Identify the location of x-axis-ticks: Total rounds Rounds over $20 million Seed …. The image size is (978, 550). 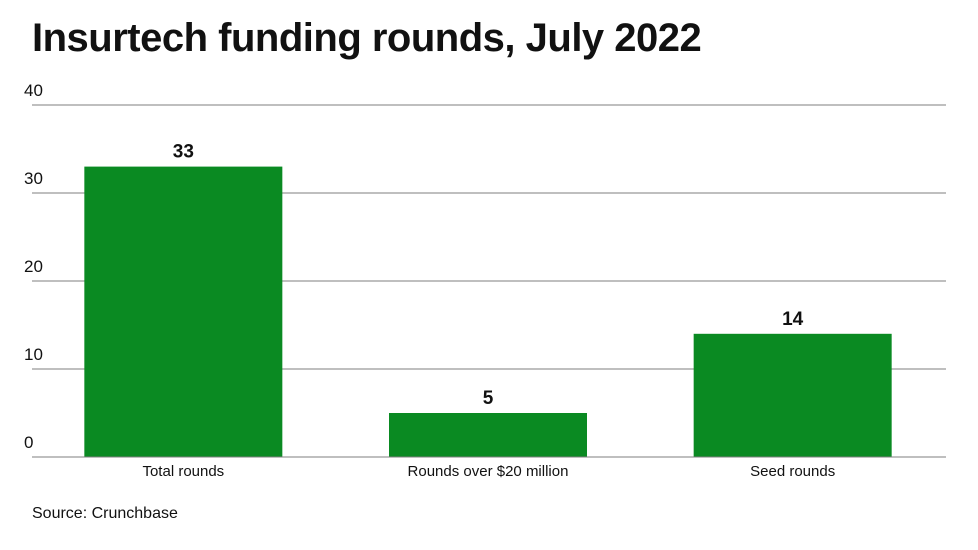
(489, 468).